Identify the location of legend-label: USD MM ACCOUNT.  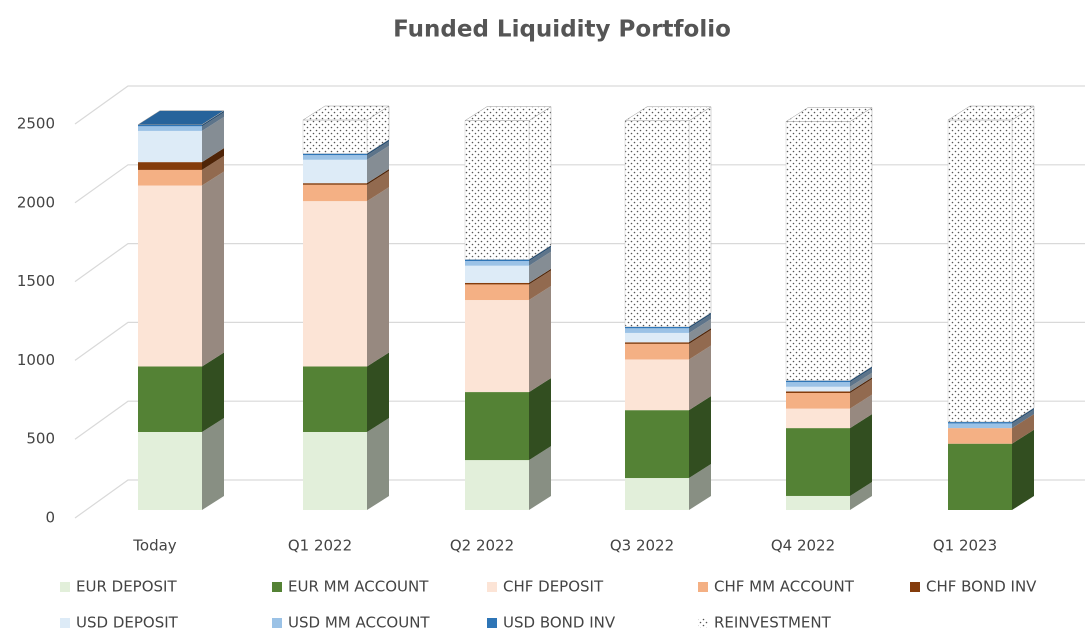
(359, 623).